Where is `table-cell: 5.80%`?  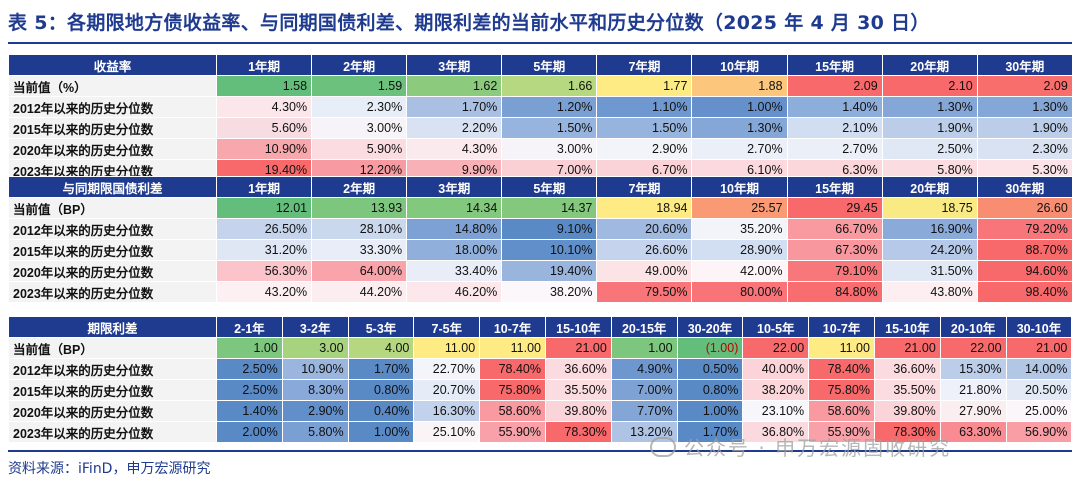 table-cell: 5.80% is located at coordinates (929, 170).